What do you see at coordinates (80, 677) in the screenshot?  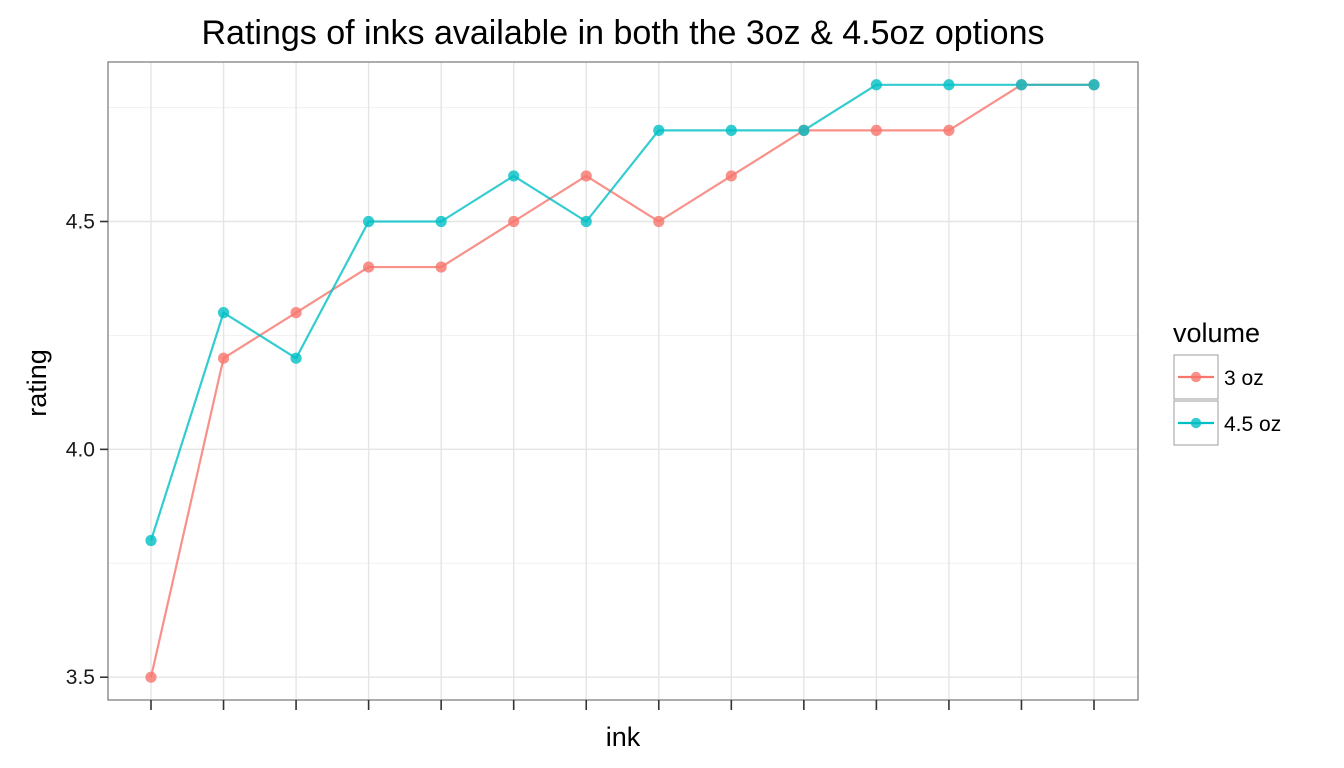 I see `y-tick-label: 3.5` at bounding box center [80, 677].